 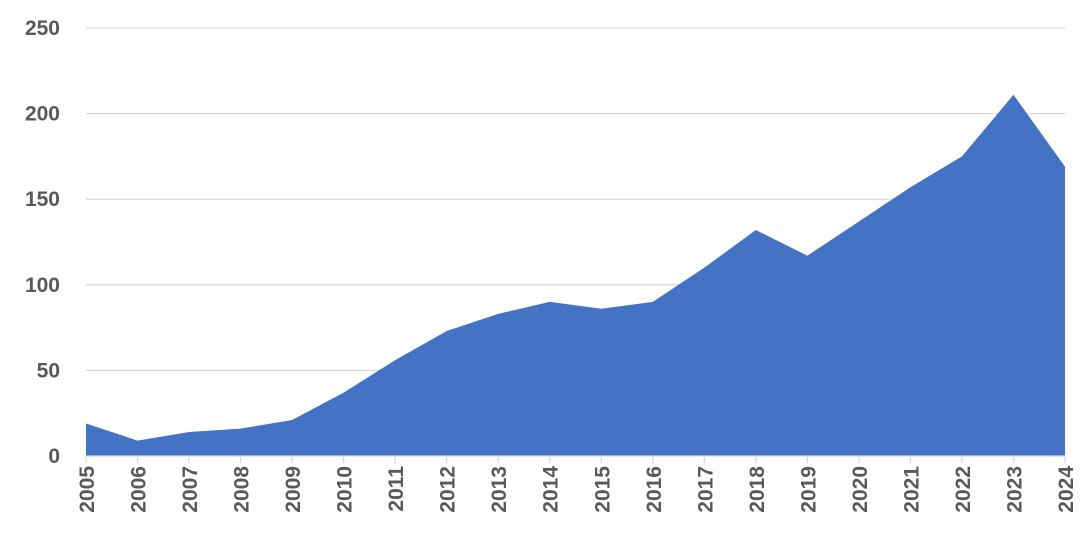 What do you see at coordinates (42, 242) in the screenshot?
I see `y-axis: 0 50 100 150 200 250` at bounding box center [42, 242].